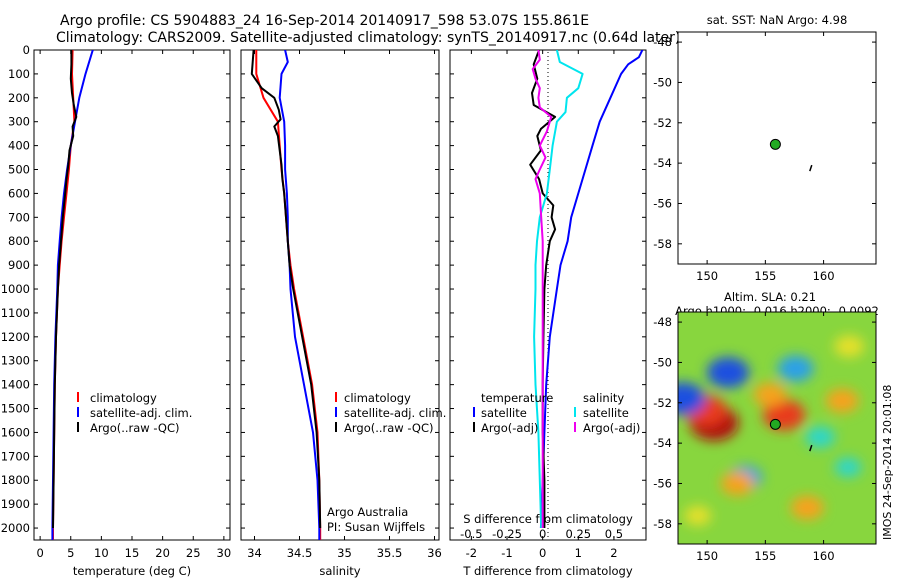  I want to click on depth-tick-label: 900, so click(19, 265).